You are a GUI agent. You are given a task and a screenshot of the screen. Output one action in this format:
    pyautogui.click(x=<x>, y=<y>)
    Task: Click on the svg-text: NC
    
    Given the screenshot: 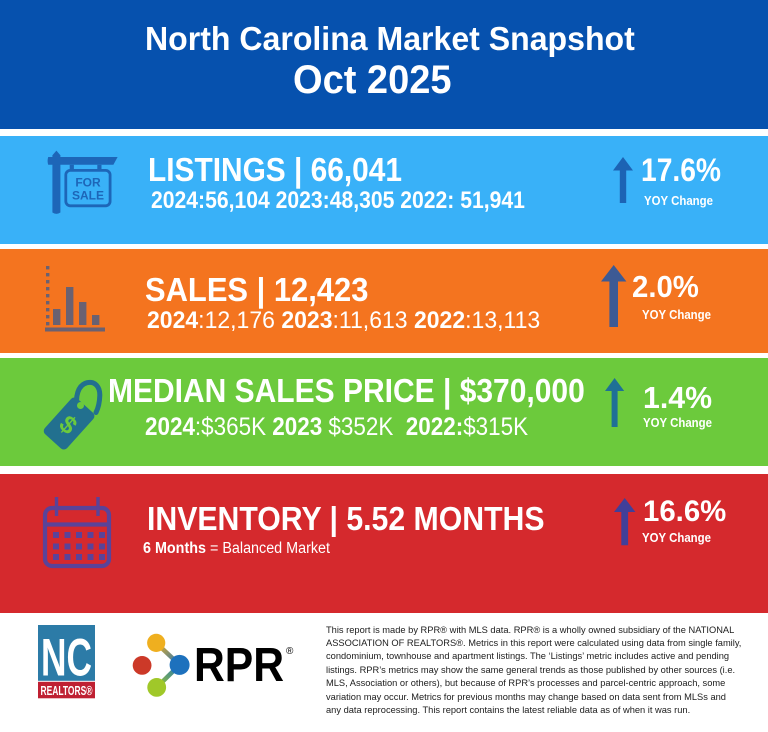 What is the action you would take?
    pyautogui.click(x=66, y=658)
    